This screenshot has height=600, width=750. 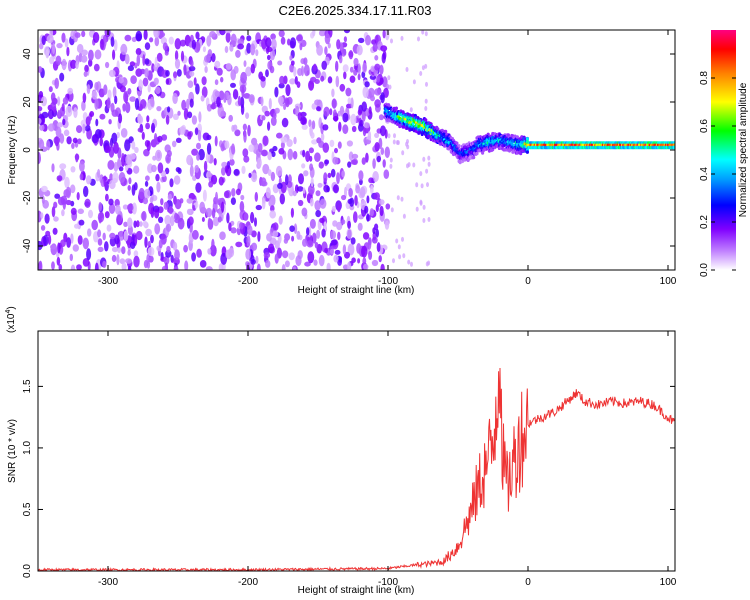 What do you see at coordinates (704, 174) in the screenshot?
I see `colorbar-tick-label: 0.4` at bounding box center [704, 174].